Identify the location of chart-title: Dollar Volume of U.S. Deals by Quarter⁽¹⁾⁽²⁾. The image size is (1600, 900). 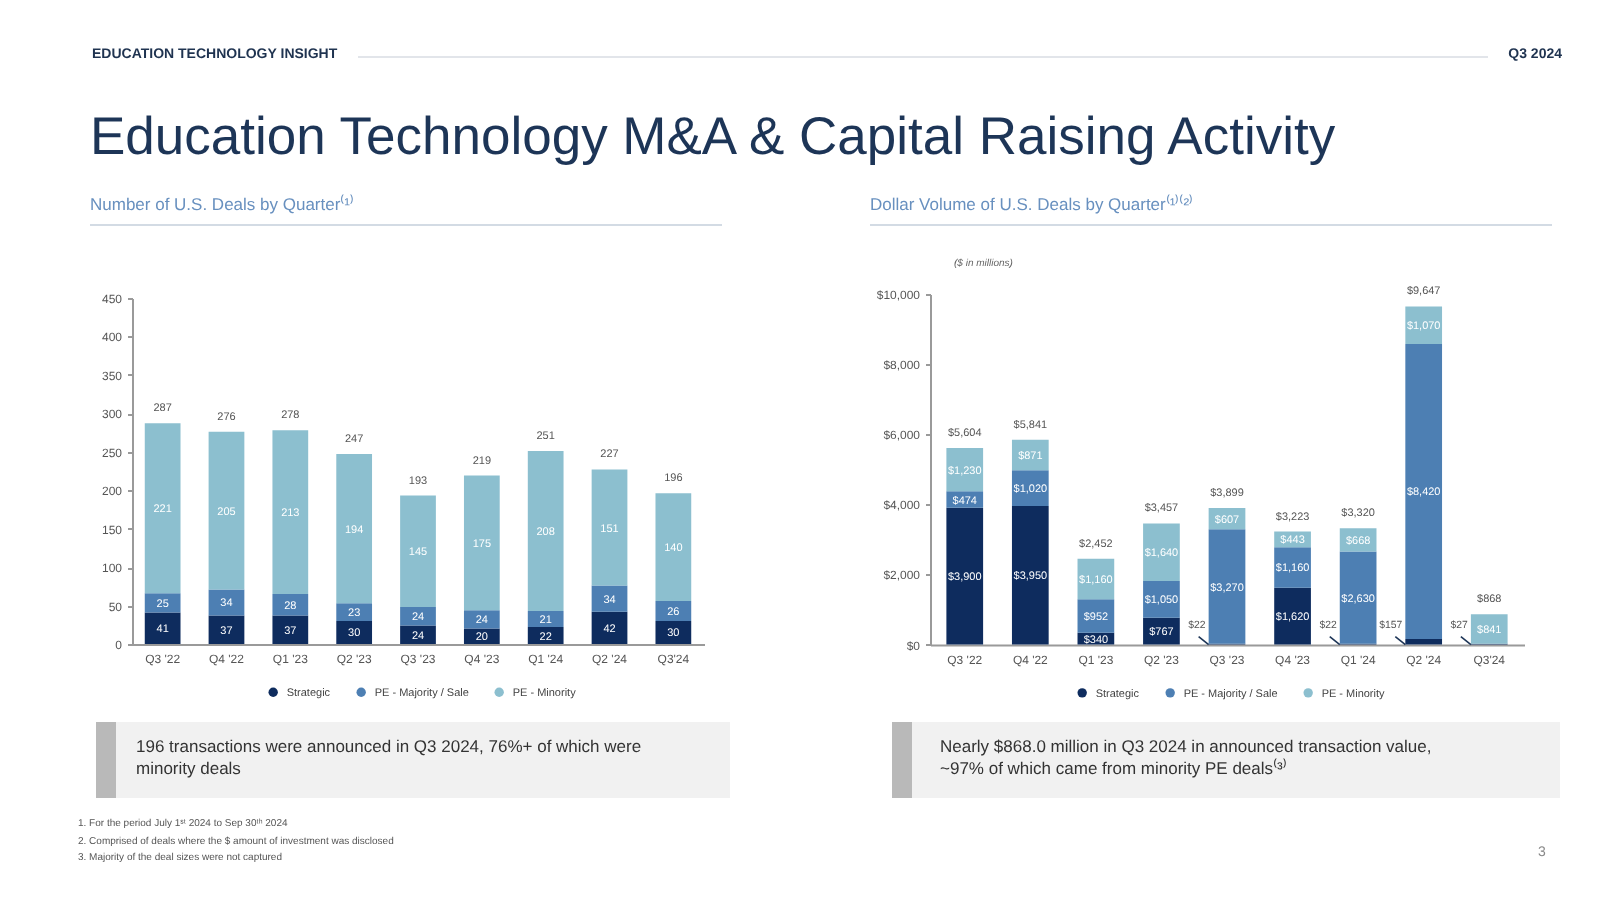
(1211, 210).